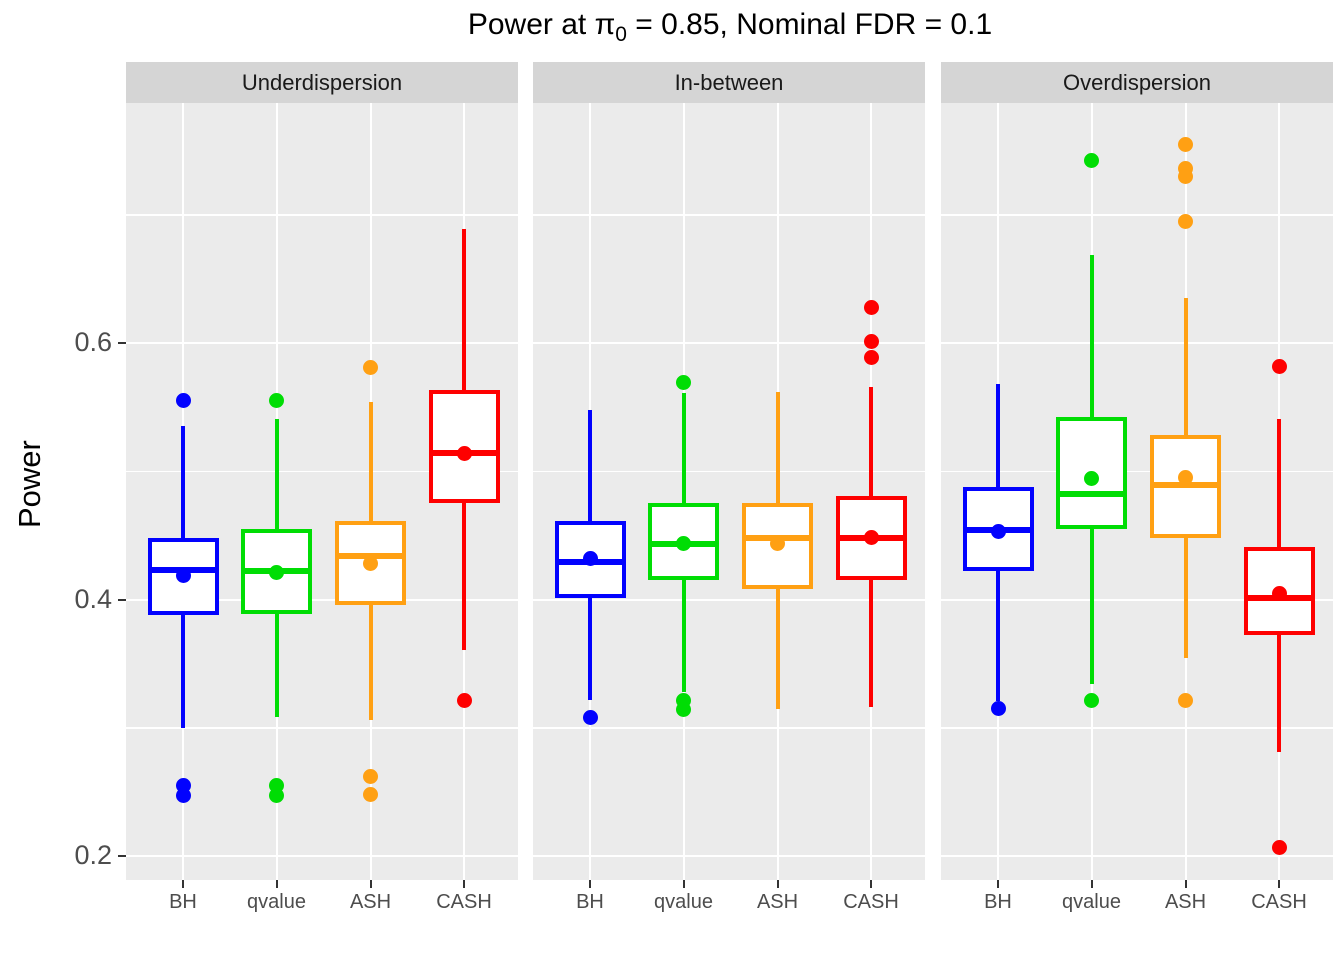 Image resolution: width=1344 pixels, height=960 pixels. I want to click on facet-strip: Overdispersion, so click(1137, 82).